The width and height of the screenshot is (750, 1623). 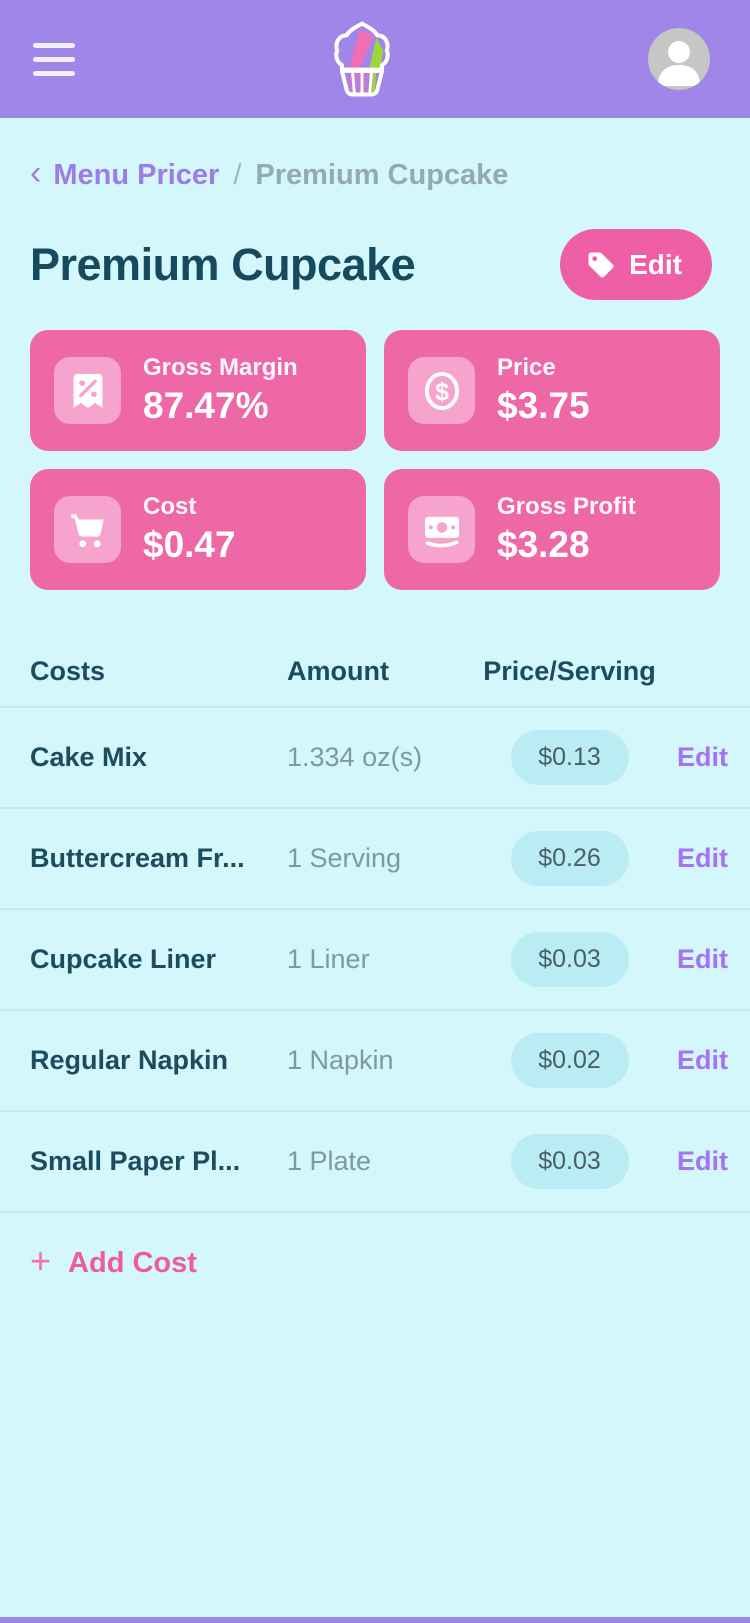 What do you see at coordinates (136, 175) in the screenshot?
I see `breadcrumb-back-label: Menu Pricer` at bounding box center [136, 175].